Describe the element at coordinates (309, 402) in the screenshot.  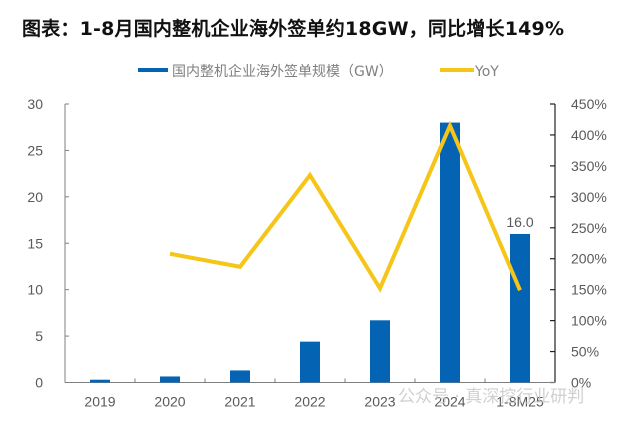
I see `x-axis-tick-label: 2022` at that location.